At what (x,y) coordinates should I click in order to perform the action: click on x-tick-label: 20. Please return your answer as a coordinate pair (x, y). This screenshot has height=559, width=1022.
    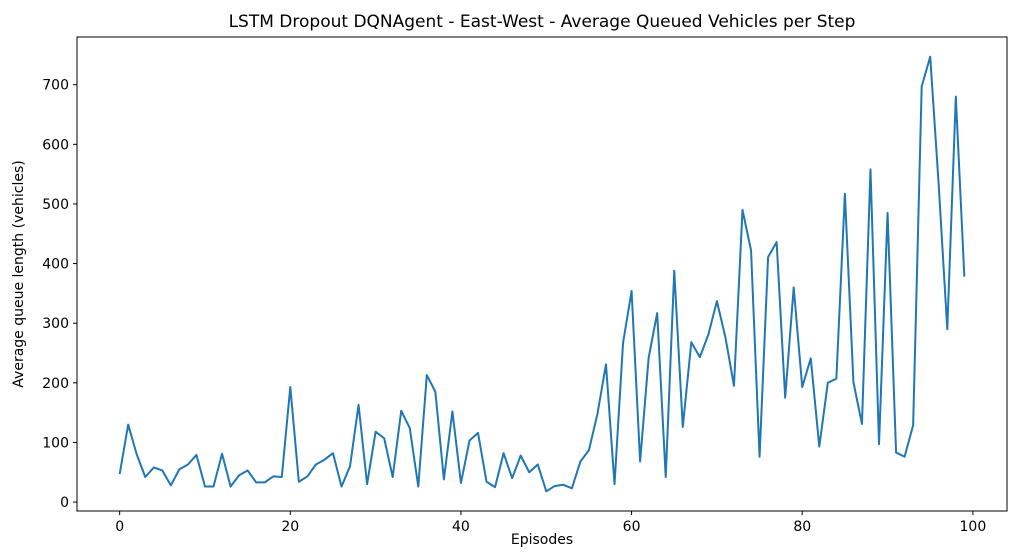
    Looking at the image, I should click on (290, 527).